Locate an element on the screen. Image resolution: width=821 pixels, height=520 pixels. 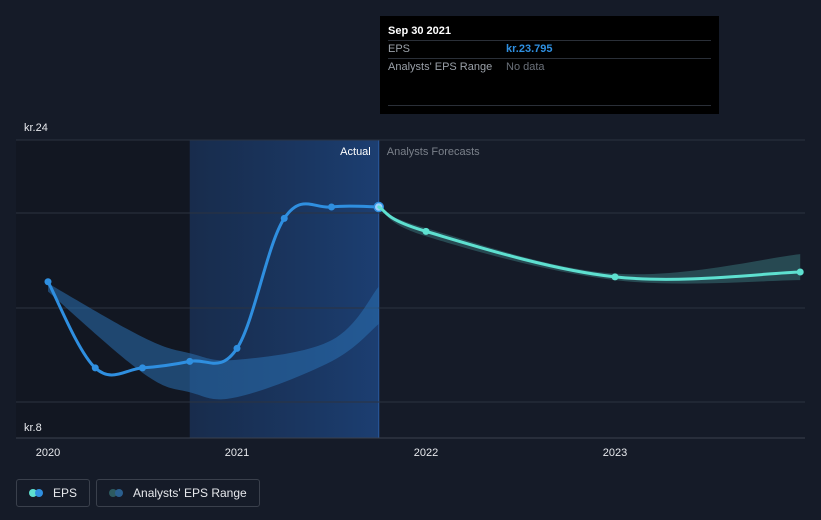
range-legend-icon is located at coordinates (117, 493).